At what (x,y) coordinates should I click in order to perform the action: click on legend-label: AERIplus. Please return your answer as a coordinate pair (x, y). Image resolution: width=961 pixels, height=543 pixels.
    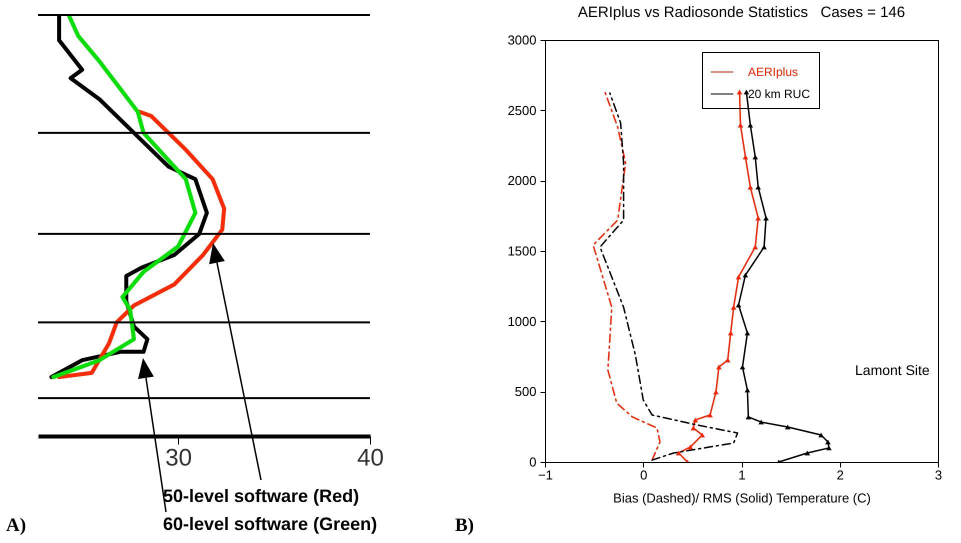
    Looking at the image, I should click on (773, 72).